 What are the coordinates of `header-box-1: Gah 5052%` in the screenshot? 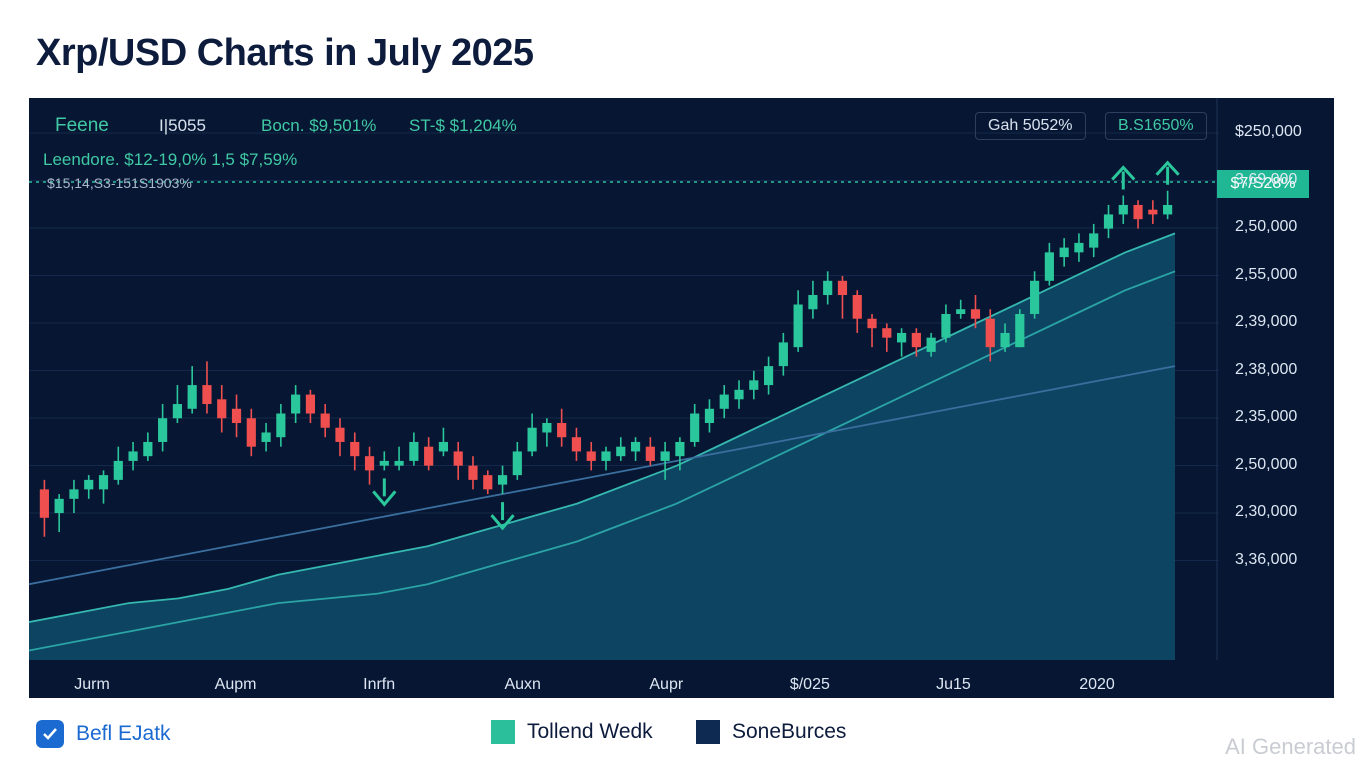 It's located at (1030, 126).